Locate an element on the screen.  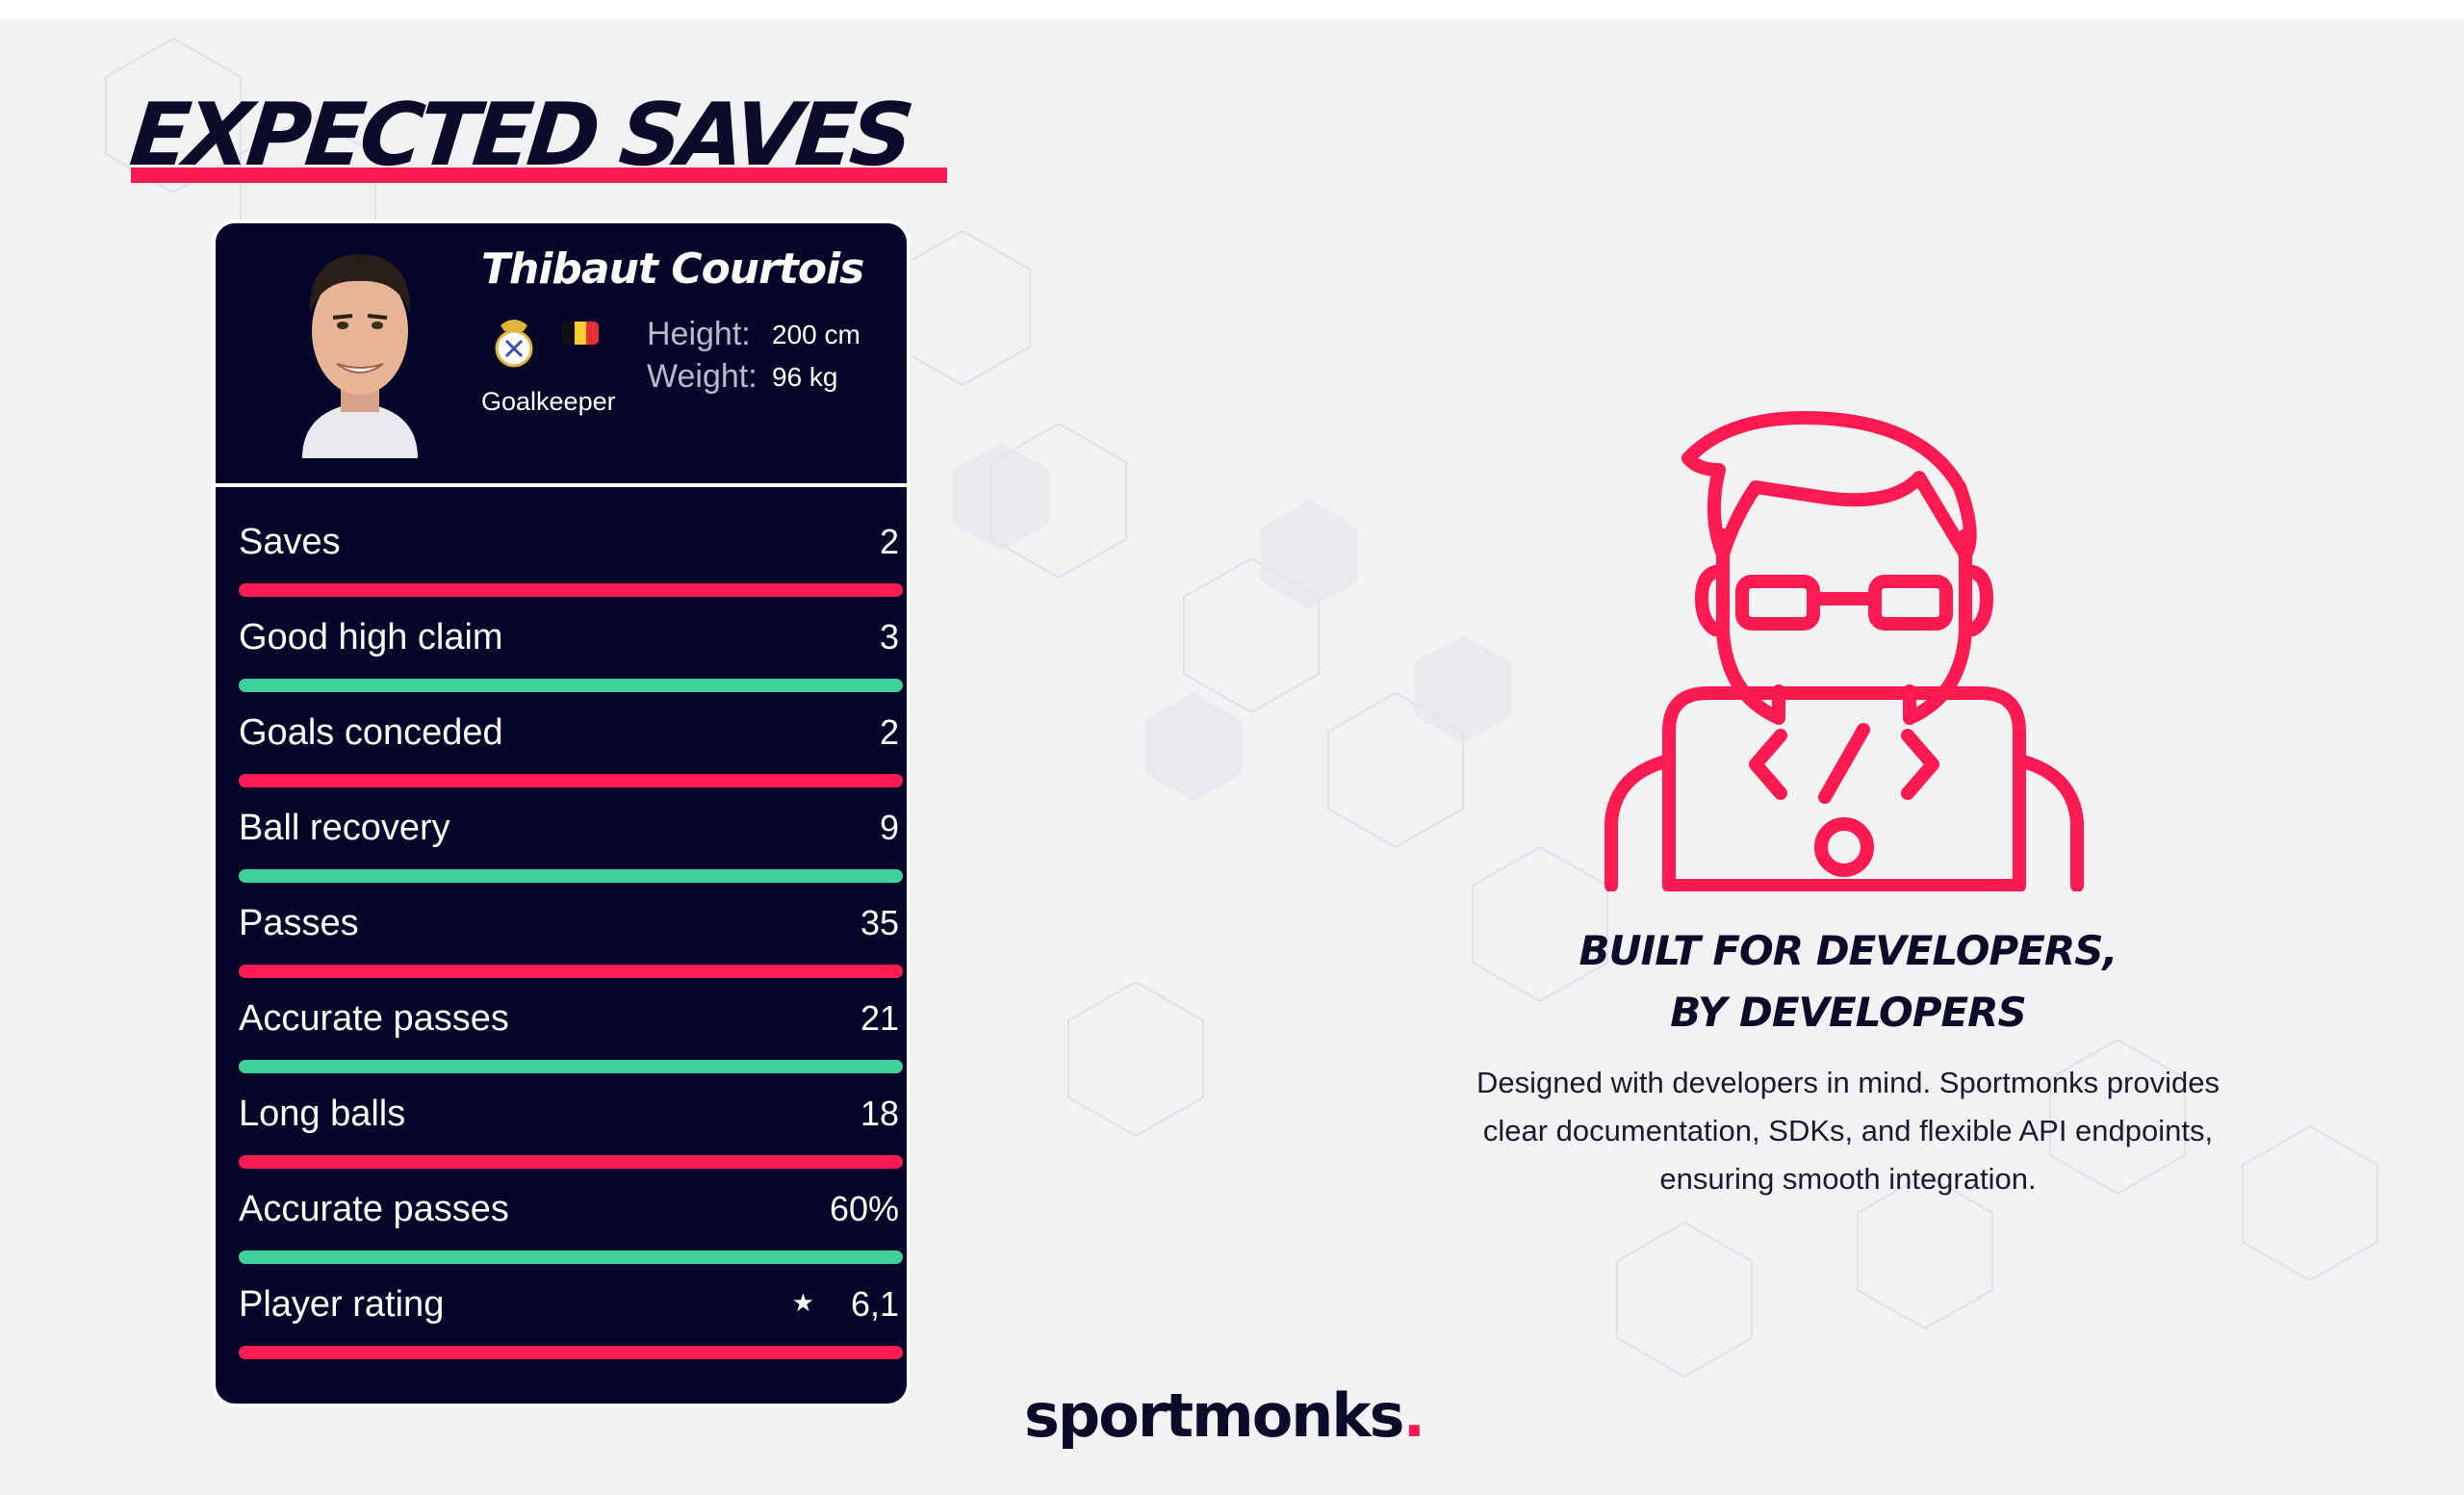
stat-label: Ball recovery is located at coordinates (344, 828).